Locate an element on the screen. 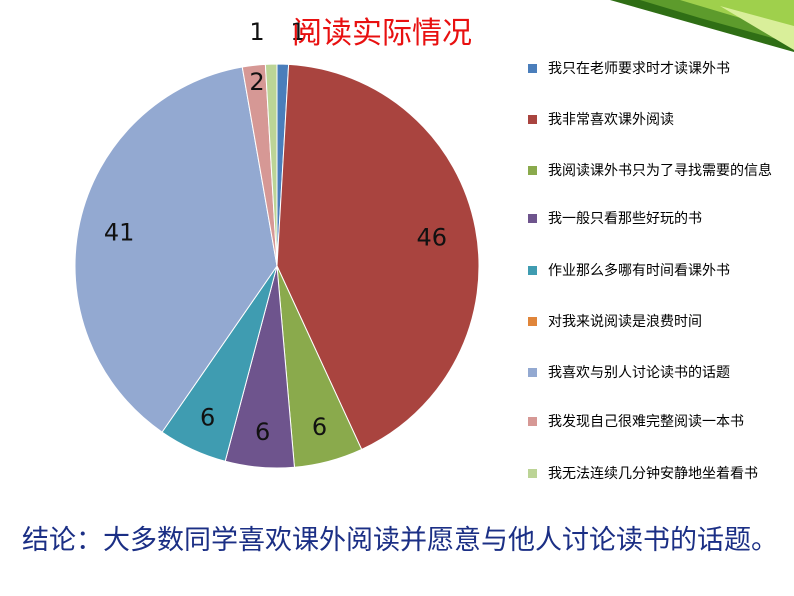 This screenshot has width=794, height=596. conclusion-text: 结论：大多数同学喜欢课外阅读并愿意与他人讨论读书的话题。 is located at coordinates (400, 540).